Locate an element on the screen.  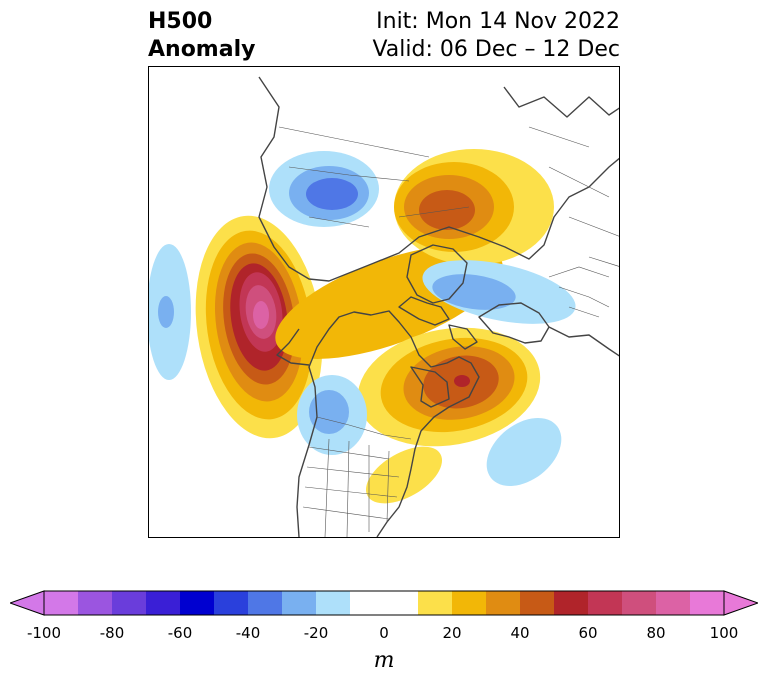
trough-scand-l2 is located at coordinates (474, 292).